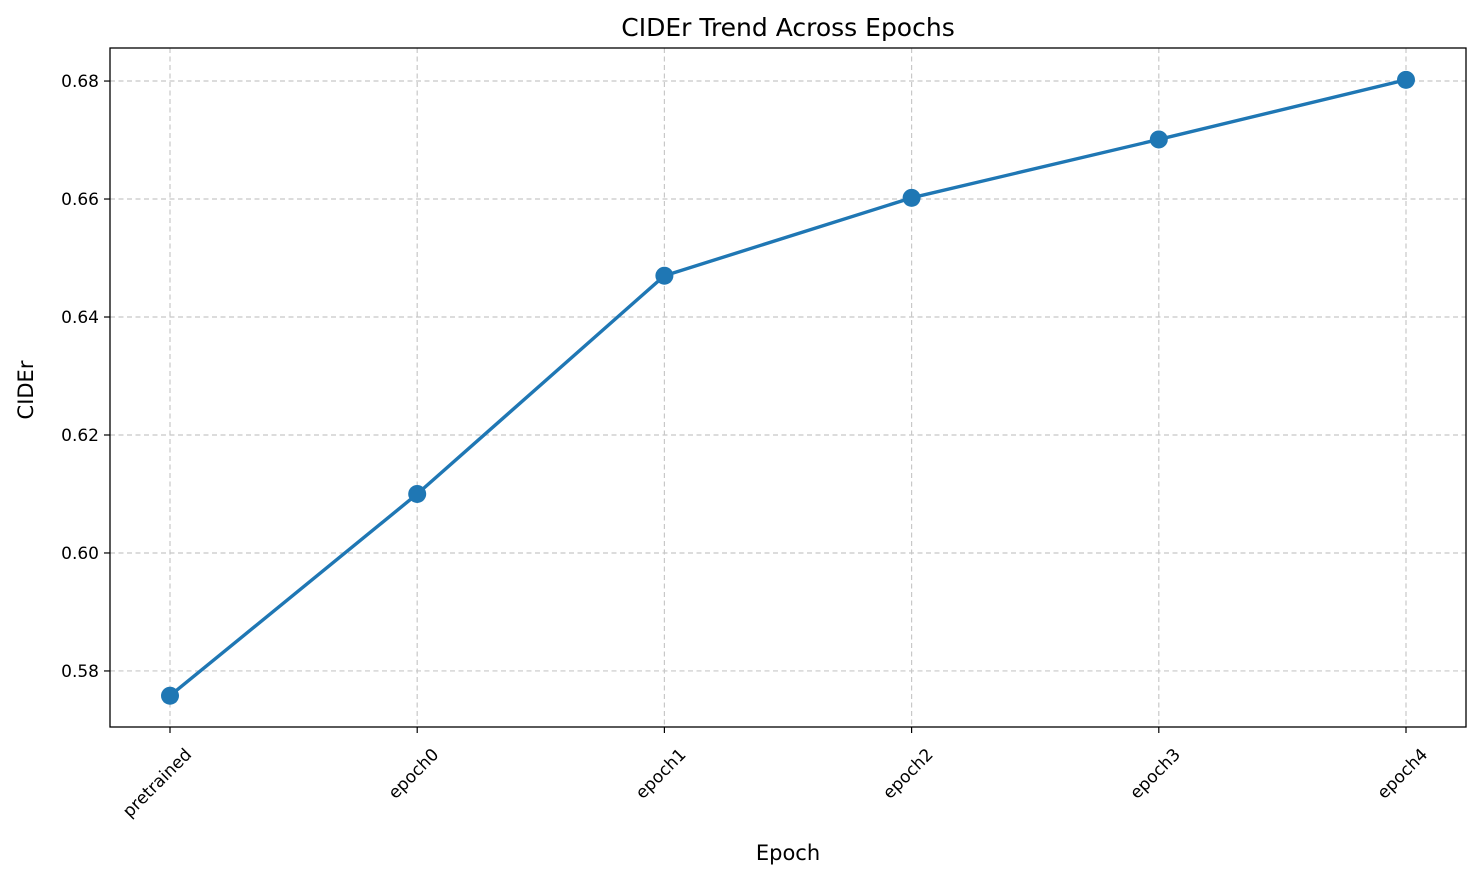 This screenshot has height=880, width=1482. What do you see at coordinates (26, 389) in the screenshot?
I see `y-axis-label: CIDEr` at bounding box center [26, 389].